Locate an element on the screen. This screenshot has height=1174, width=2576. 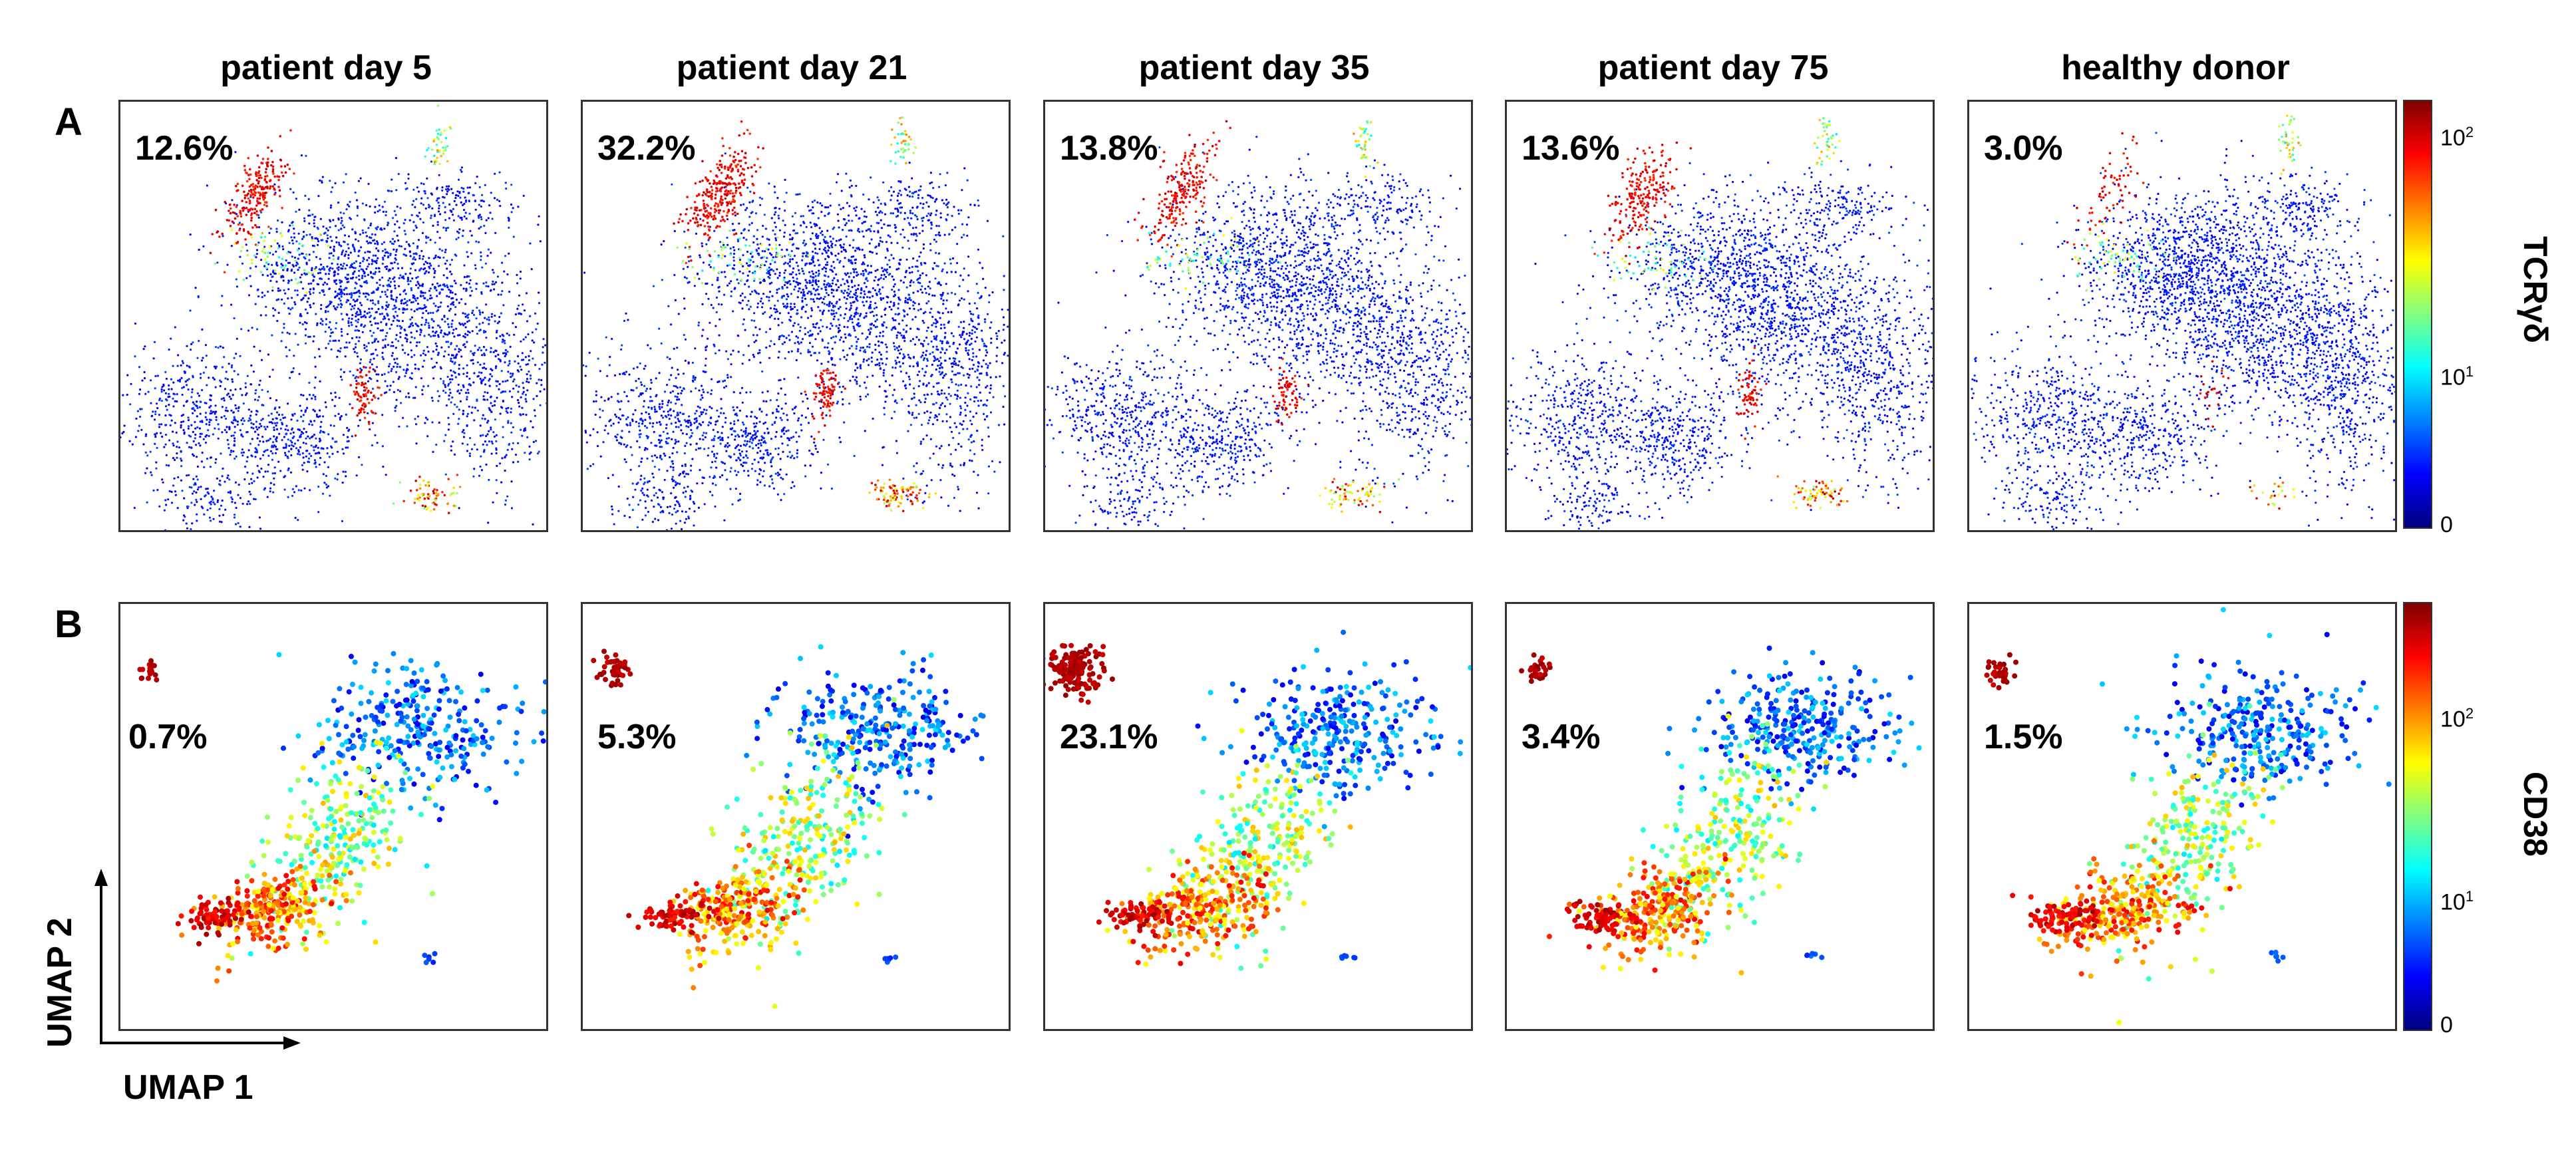
panel-a-2: 32.2% is located at coordinates (796, 316).